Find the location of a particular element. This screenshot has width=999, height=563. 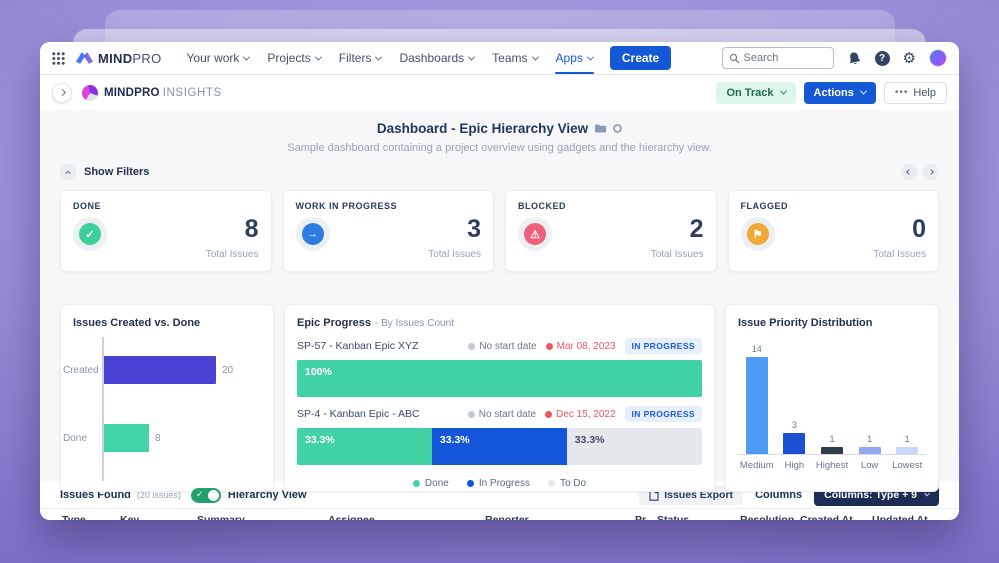

column-header-resolution: Resolution is located at coordinates (771, 517).